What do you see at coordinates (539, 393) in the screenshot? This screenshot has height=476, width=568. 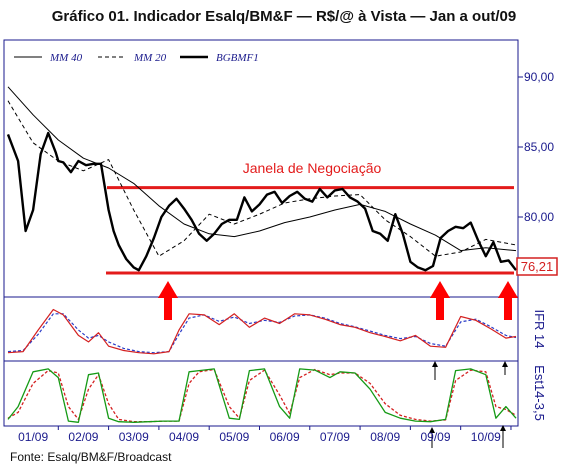 I see `est-side-label: Est14-3,5` at bounding box center [539, 393].